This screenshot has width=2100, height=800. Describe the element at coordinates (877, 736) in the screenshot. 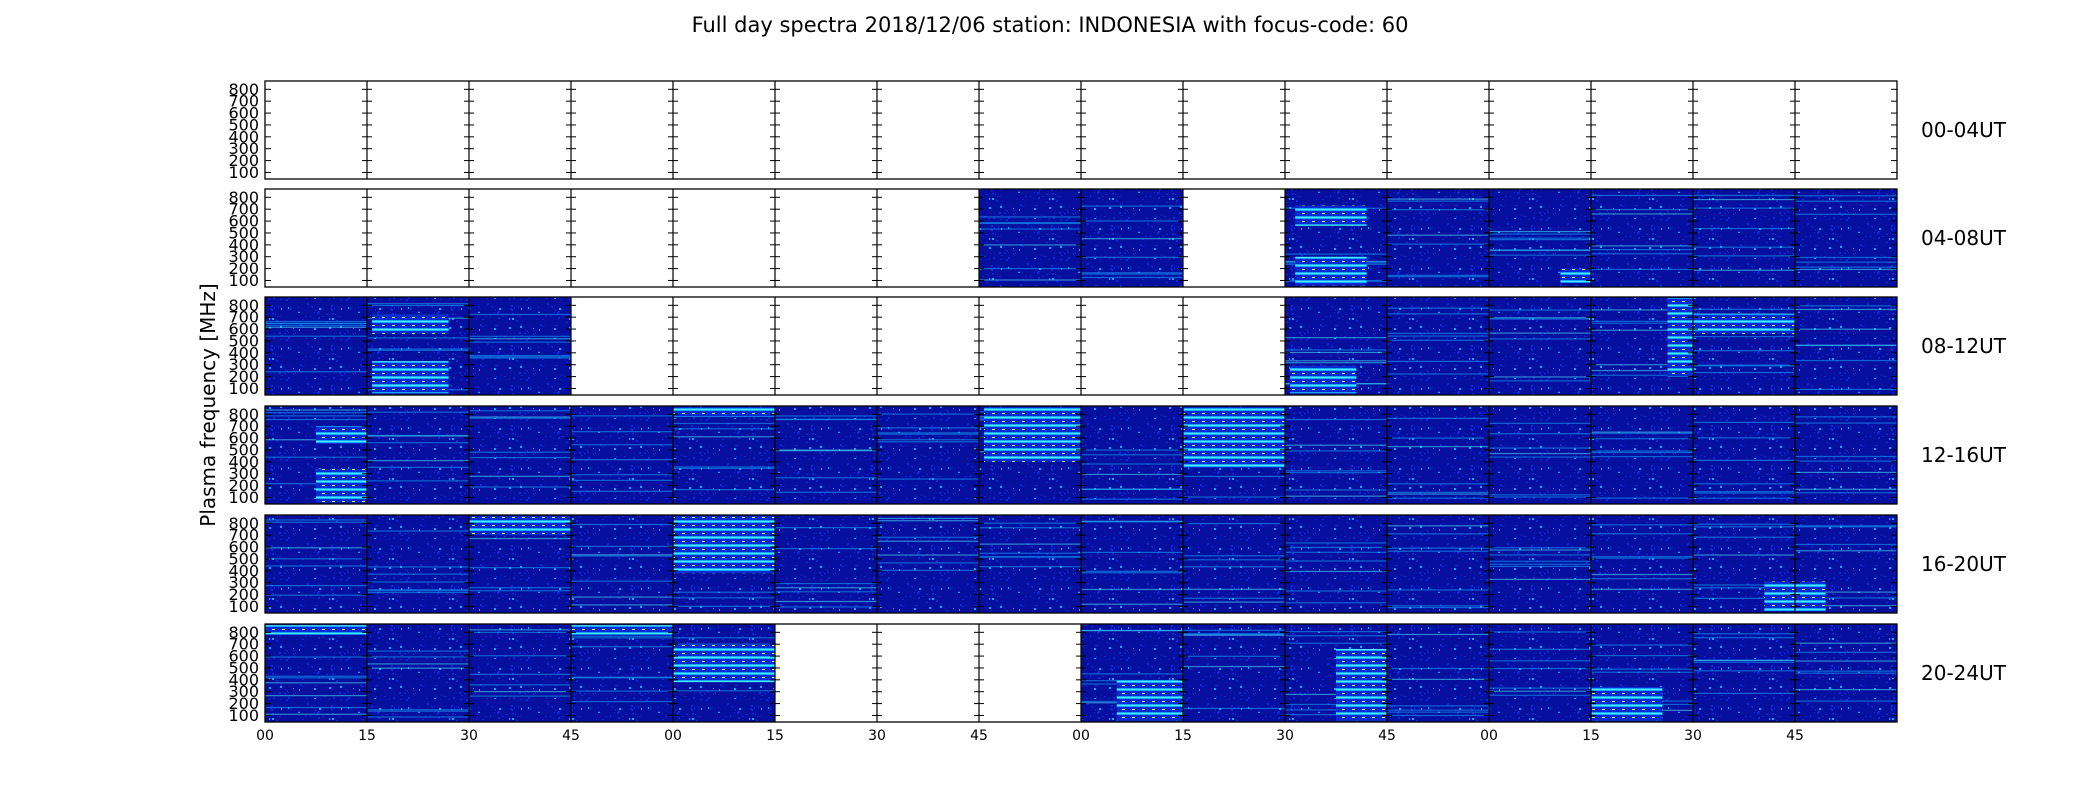

I see `x-tick-label: 30` at that location.